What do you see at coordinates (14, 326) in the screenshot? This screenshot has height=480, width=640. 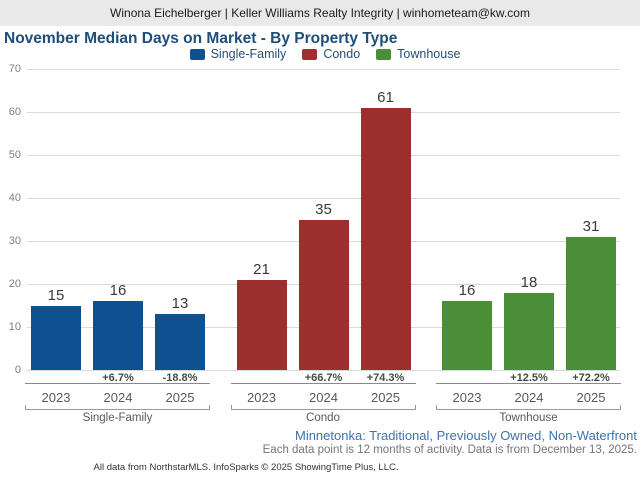 I see `y-axis-tick-label: 10` at bounding box center [14, 326].